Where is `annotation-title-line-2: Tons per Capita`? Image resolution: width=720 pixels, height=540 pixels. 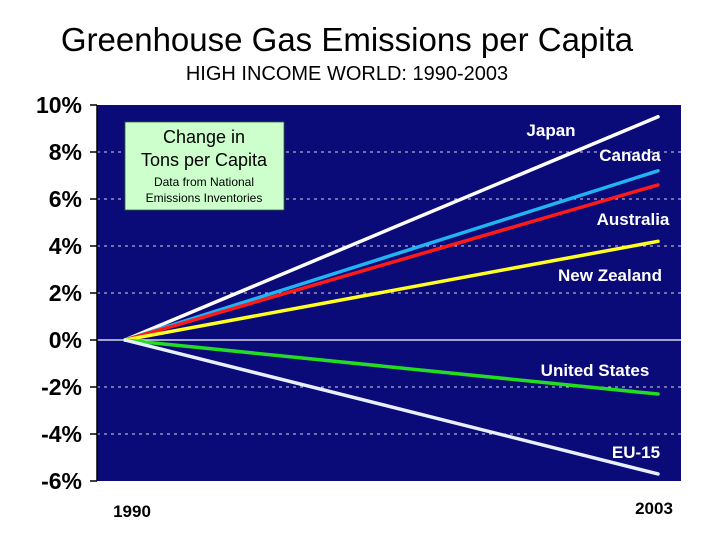 annotation-title-line-2: Tons per Capita is located at coordinates (204, 160).